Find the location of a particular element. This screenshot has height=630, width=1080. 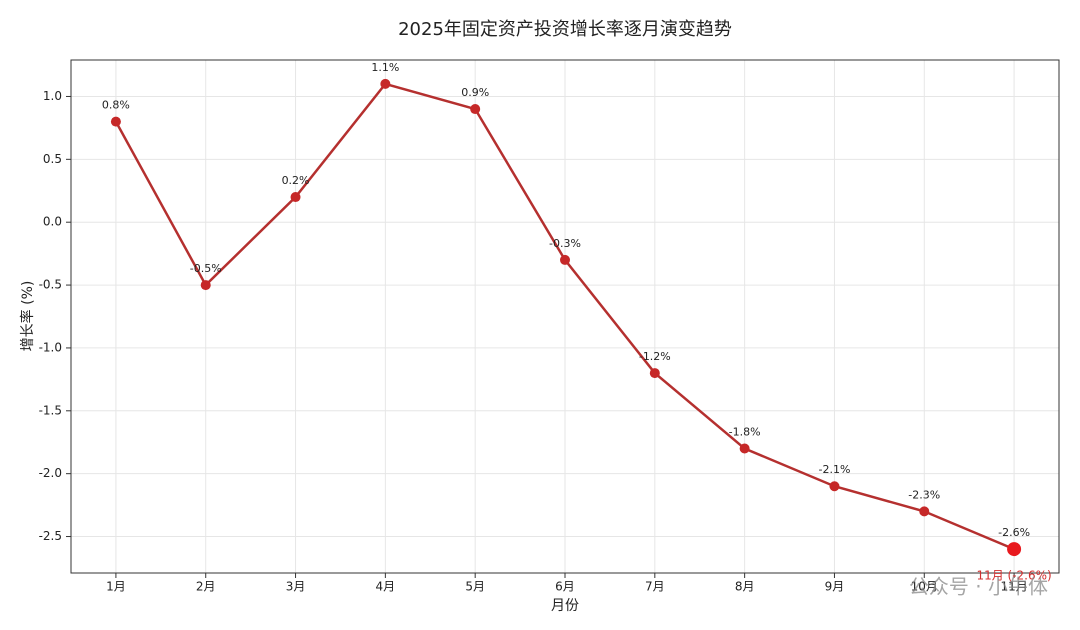

value-label: -2.6% is located at coordinates (1014, 532).